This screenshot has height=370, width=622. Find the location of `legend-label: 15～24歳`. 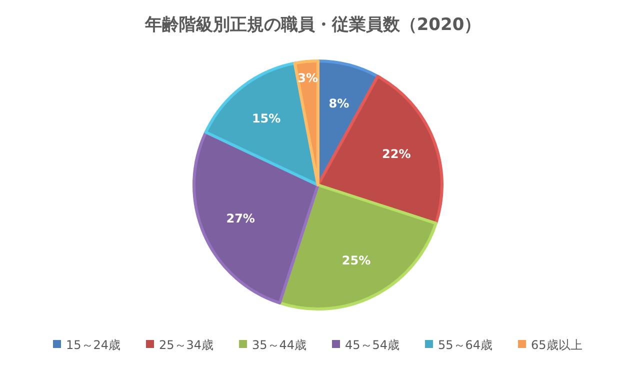

legend-label: 15～24歳 is located at coordinates (93, 345).